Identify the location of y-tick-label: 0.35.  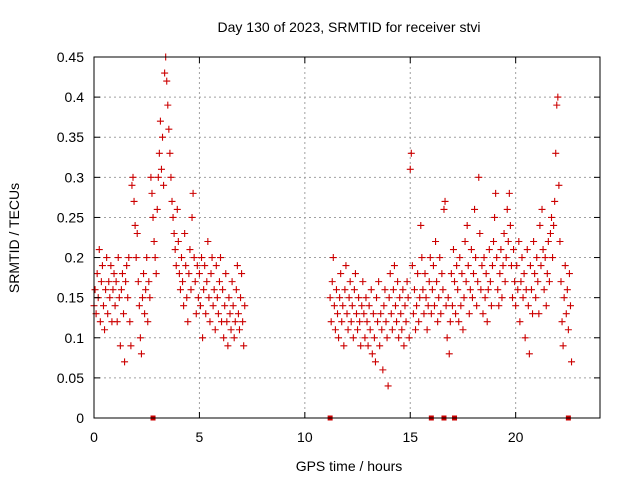
(70, 137).